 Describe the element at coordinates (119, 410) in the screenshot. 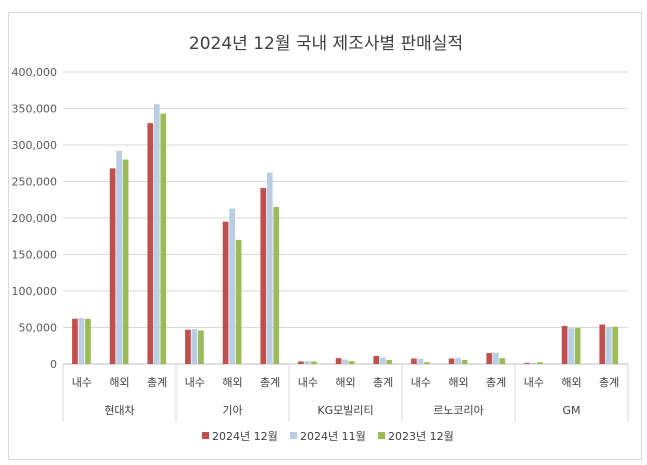

I see `group-label: 현대차` at that location.